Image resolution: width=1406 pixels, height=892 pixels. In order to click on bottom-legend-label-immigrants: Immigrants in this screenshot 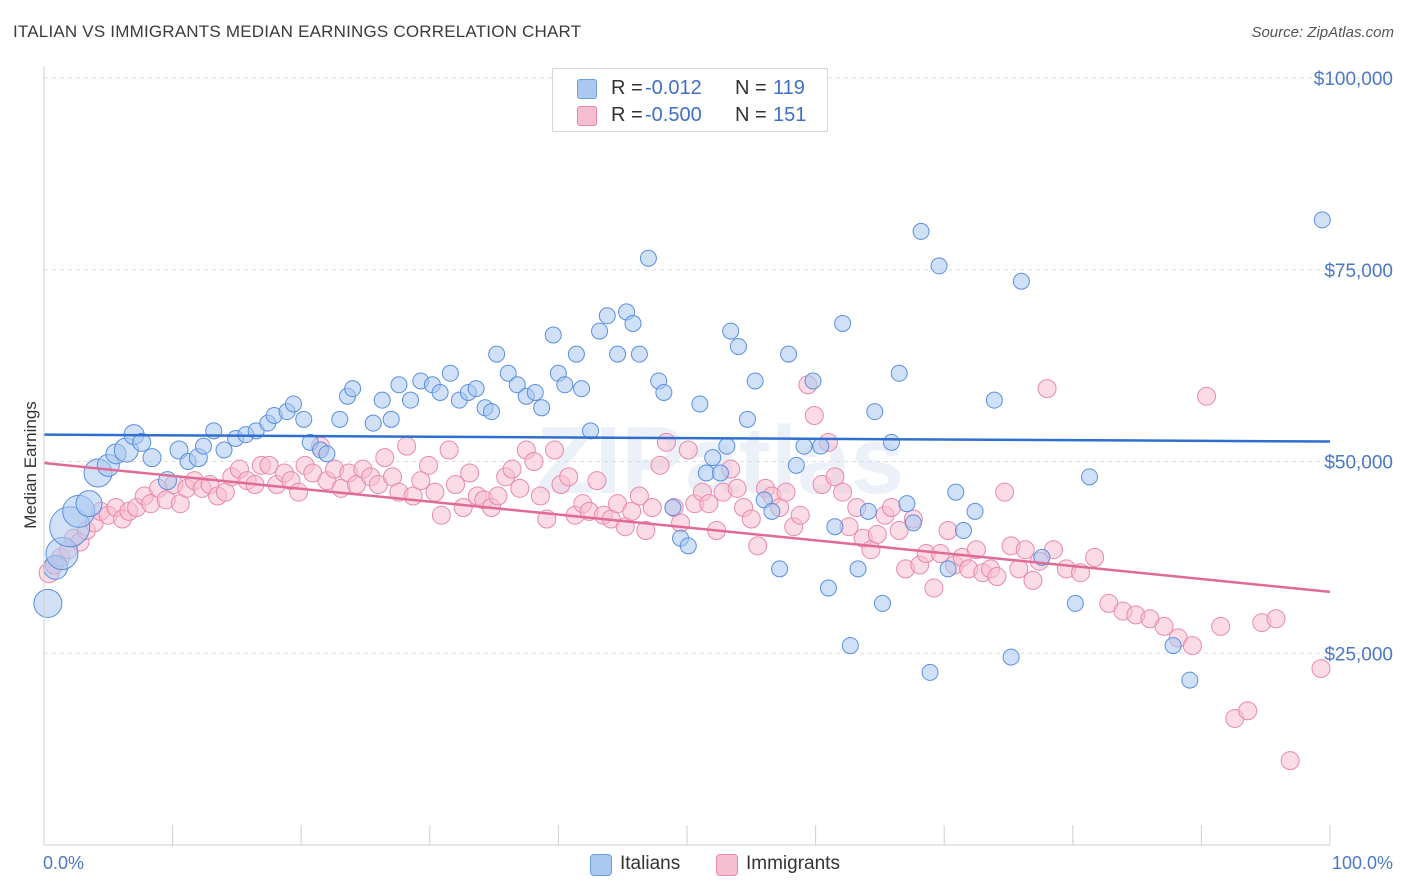, I will do `click(793, 863)`.